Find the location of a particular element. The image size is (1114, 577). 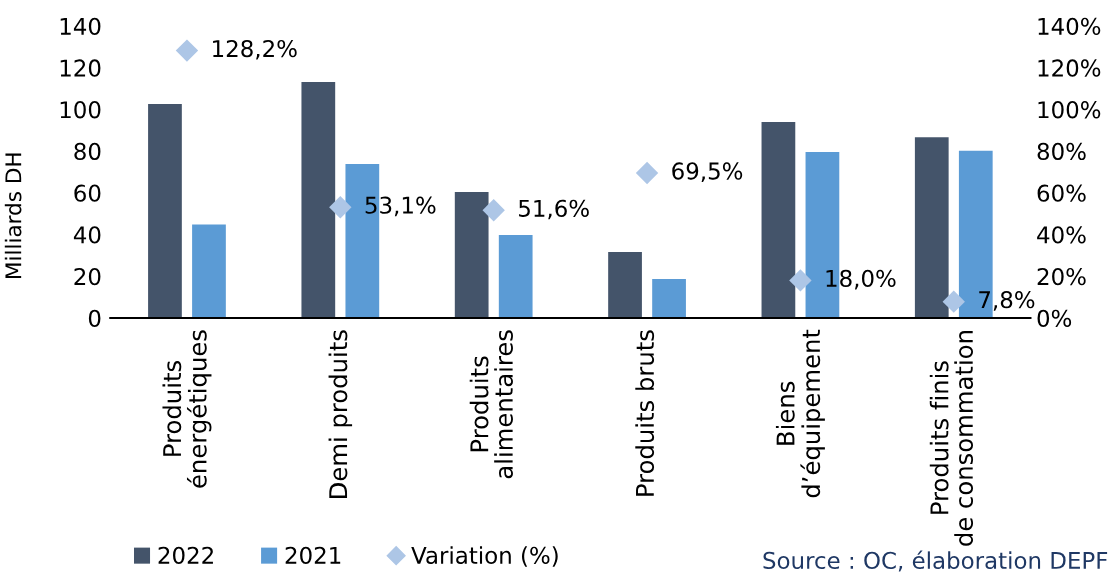

x-tick-label: Produits finis de consommation is located at coordinates (951, 438).